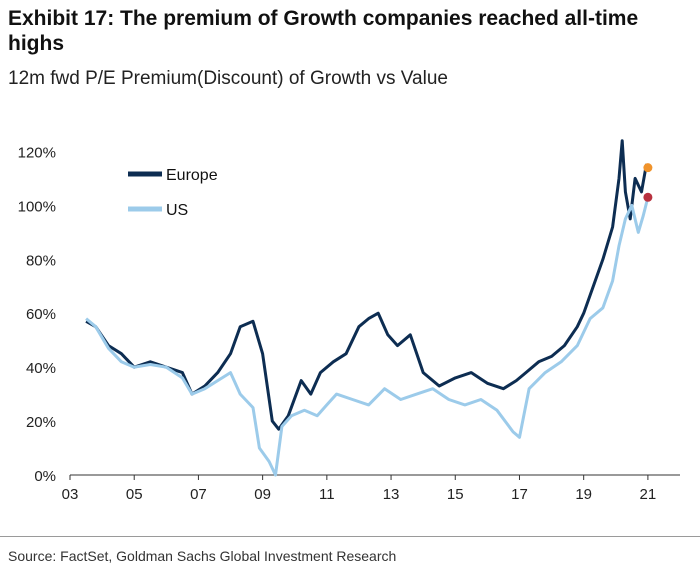  Describe the element at coordinates (41, 260) in the screenshot. I see `y-tick-label: 80%` at that location.